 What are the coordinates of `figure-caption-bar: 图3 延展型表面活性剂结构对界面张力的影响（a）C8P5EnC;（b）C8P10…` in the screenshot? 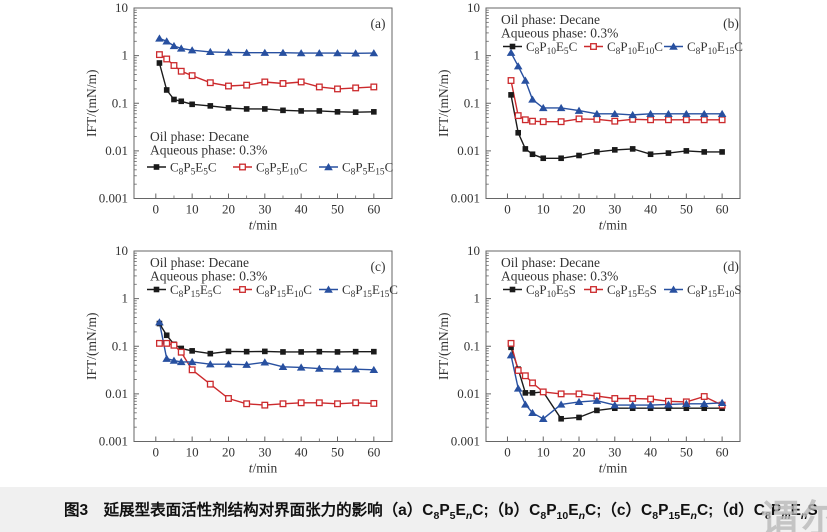 It's located at (413, 509).